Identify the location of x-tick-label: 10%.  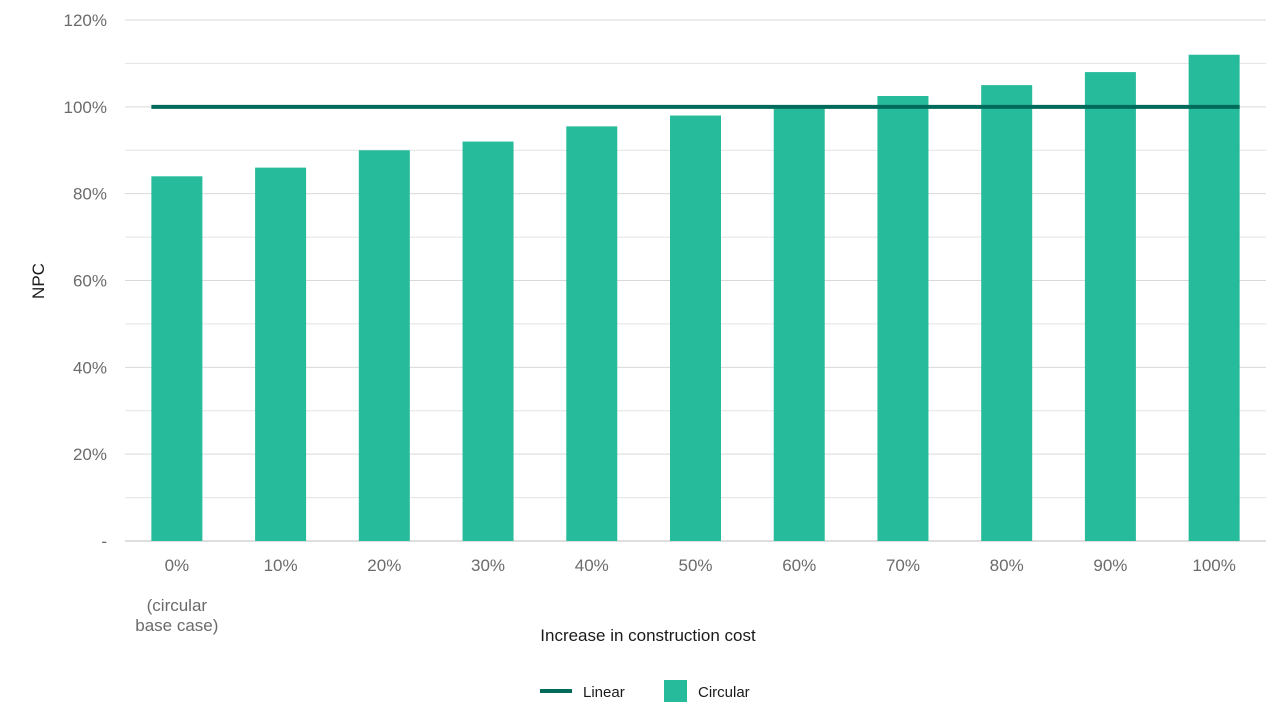
(281, 565).